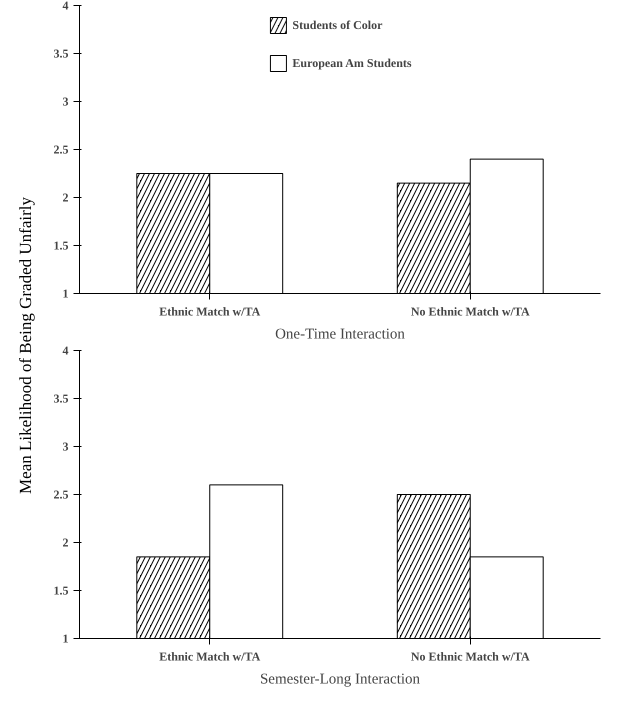 The image size is (642, 726). Describe the element at coordinates (25, 345) in the screenshot. I see `y-axis-title: Mean Likelihood of Being Graded Unfairly` at that location.